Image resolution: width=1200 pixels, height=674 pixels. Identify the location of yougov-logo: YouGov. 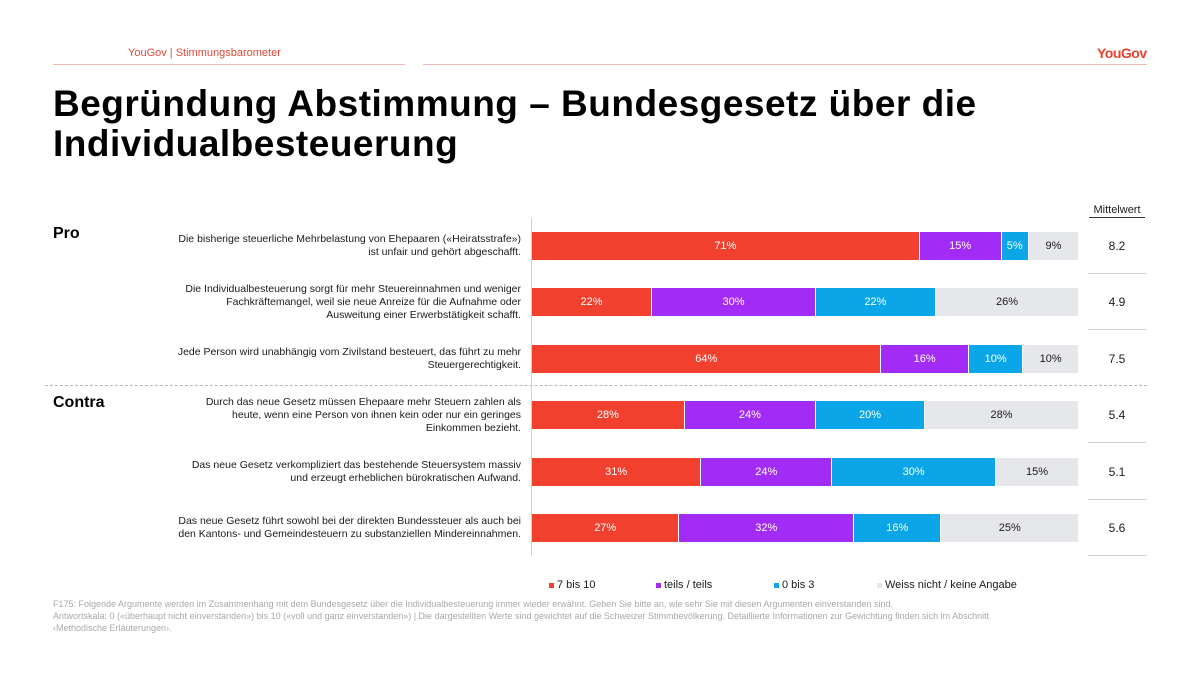
(1122, 53).